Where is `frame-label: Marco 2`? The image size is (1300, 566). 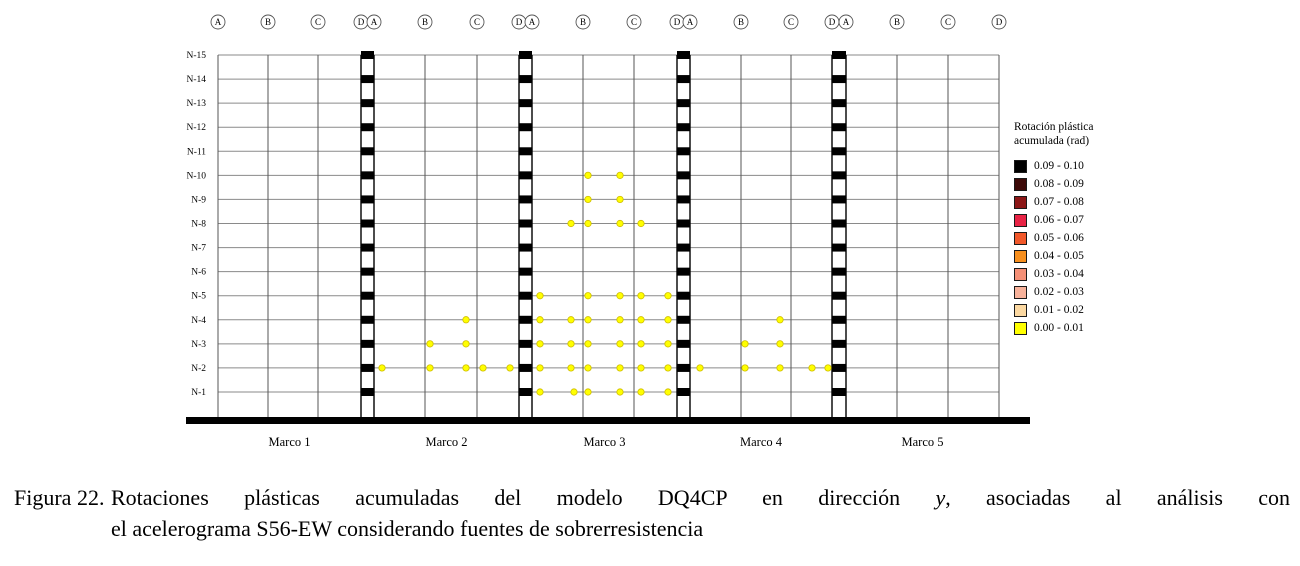
frame-label: Marco 2 is located at coordinates (447, 442).